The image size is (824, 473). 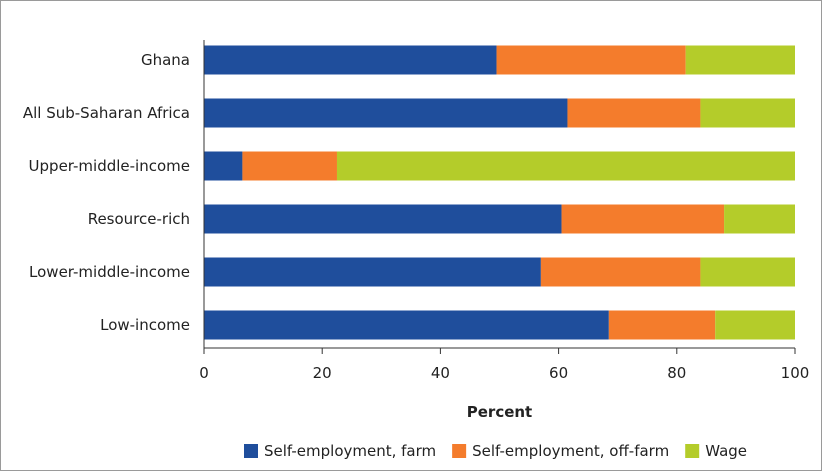 I want to click on x-tick-label: 80, so click(x=676, y=373).